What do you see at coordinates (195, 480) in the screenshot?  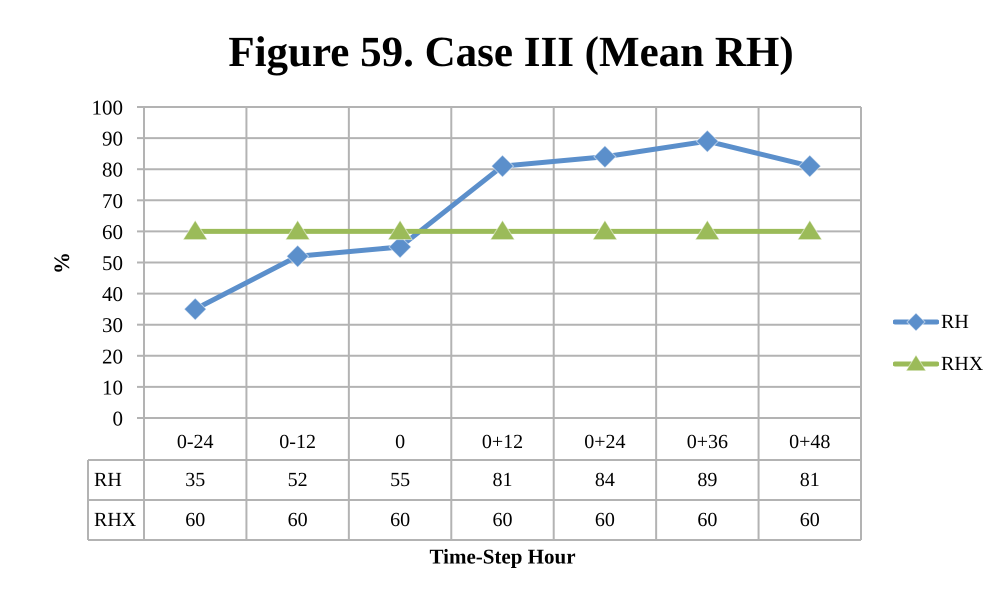 I see `data-label: 35` at bounding box center [195, 480].